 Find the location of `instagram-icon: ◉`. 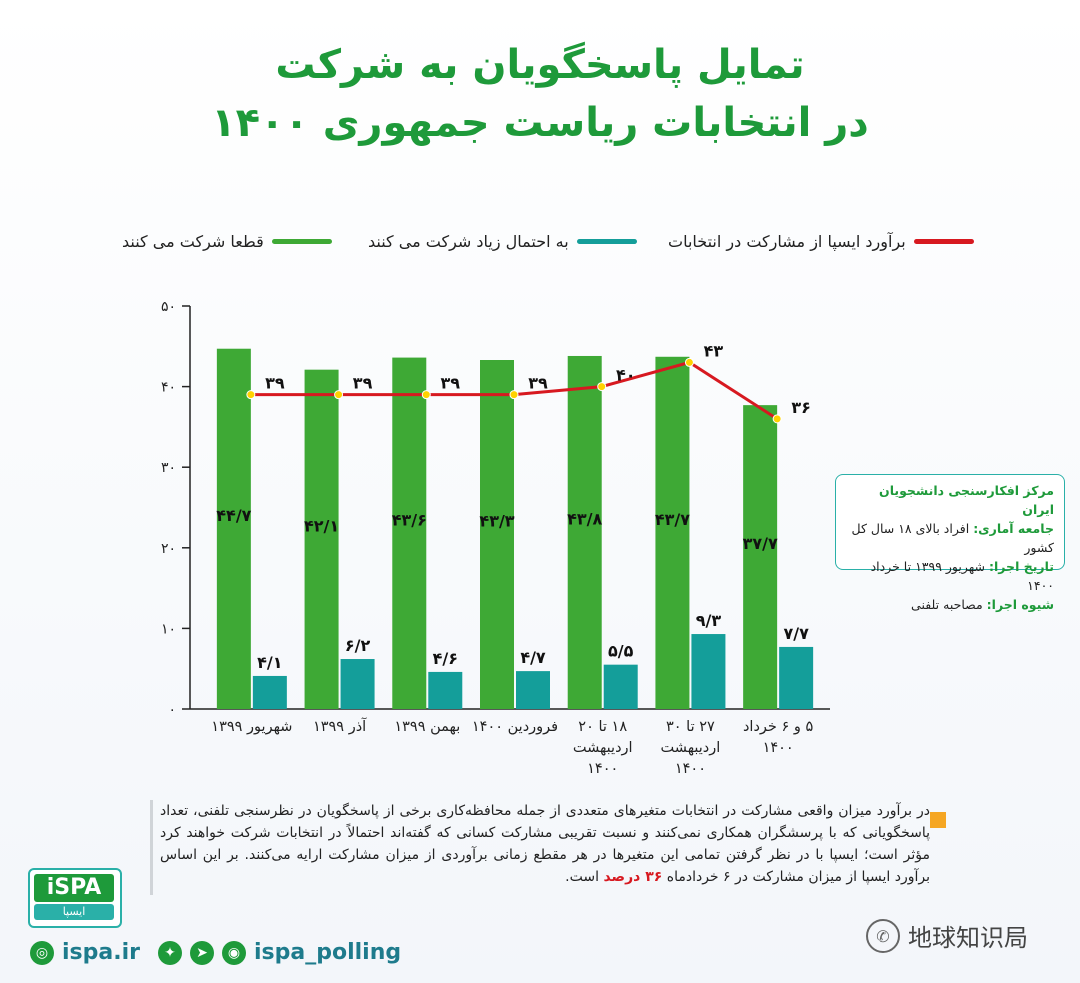

instagram-icon: ◉ is located at coordinates (234, 952).